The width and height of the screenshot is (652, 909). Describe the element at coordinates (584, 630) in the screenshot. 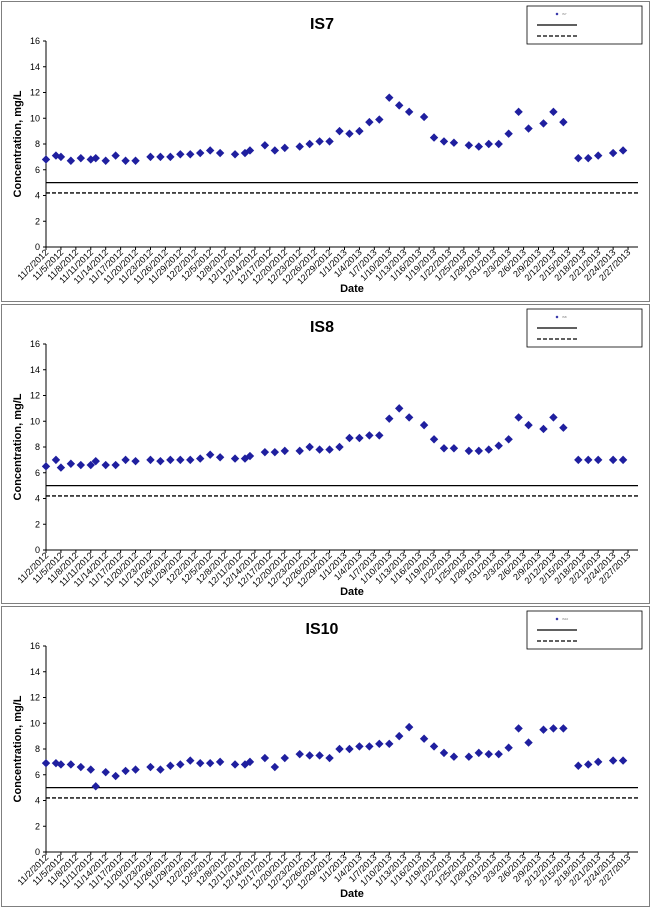

I see `legend: IS10` at that location.